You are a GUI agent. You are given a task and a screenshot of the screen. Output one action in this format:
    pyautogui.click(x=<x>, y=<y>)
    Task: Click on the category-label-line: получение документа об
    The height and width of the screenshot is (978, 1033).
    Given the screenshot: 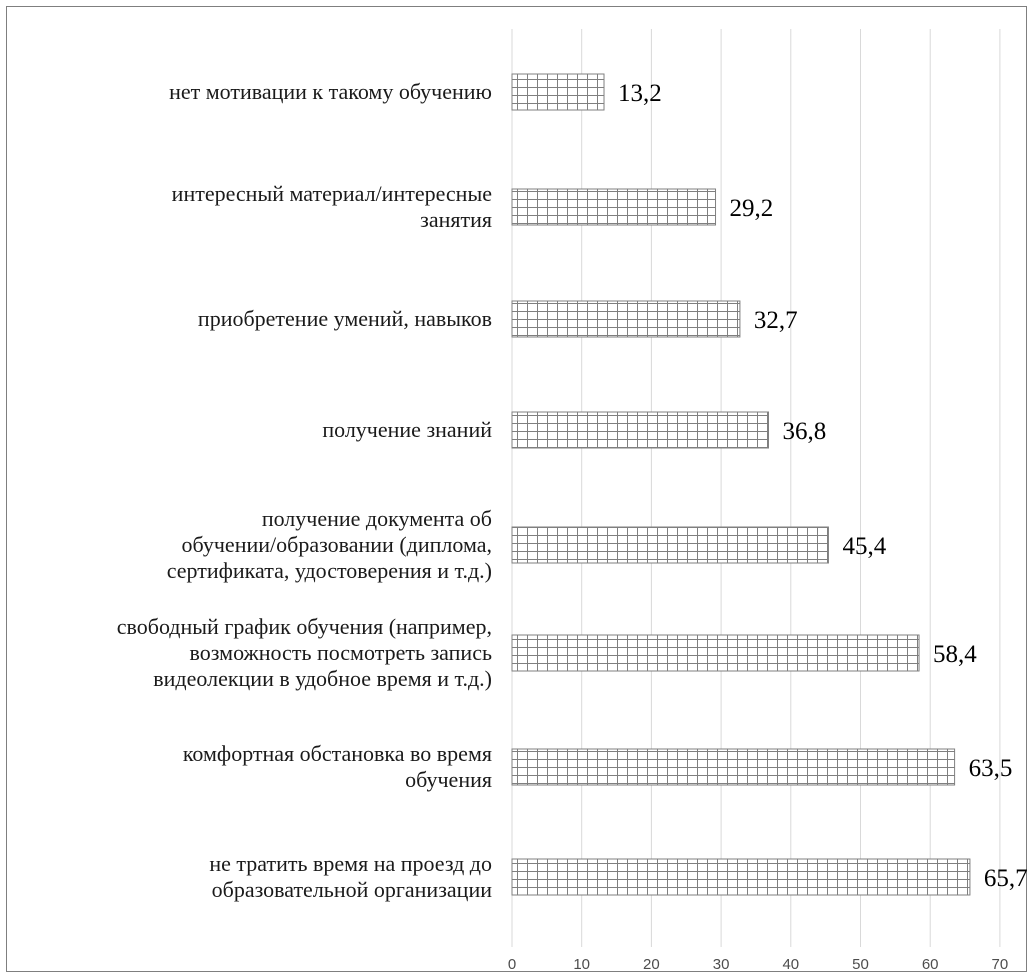 What is the action you would take?
    pyautogui.click(x=377, y=518)
    